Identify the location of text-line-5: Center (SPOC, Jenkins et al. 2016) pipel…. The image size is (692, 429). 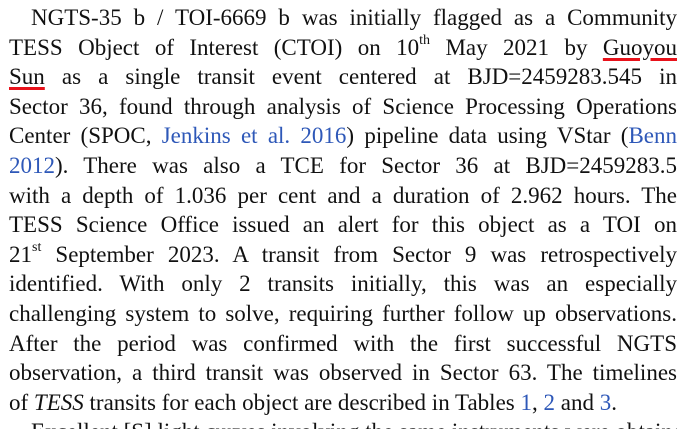
(343, 136).